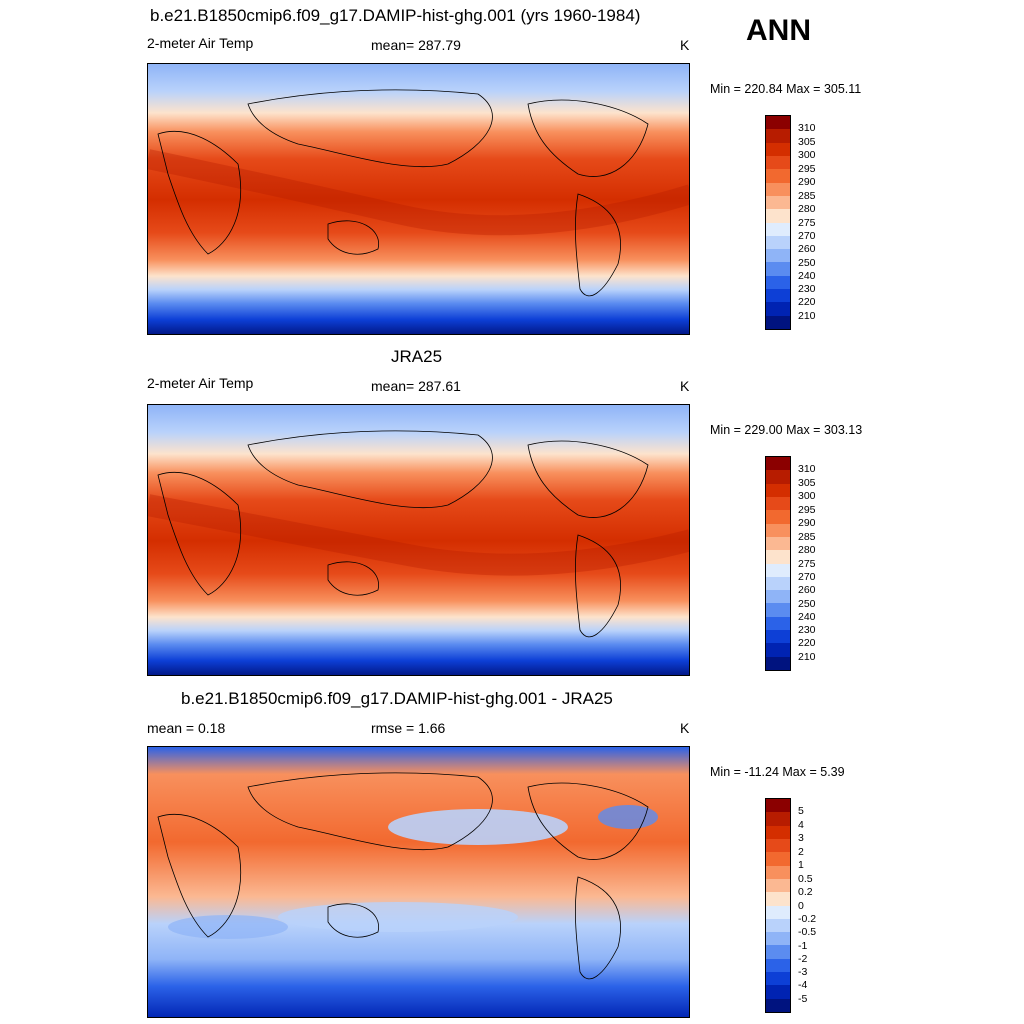 This screenshot has width=1024, height=1024. Describe the element at coordinates (778, 30) in the screenshot. I see `season-label: ANN` at that location.